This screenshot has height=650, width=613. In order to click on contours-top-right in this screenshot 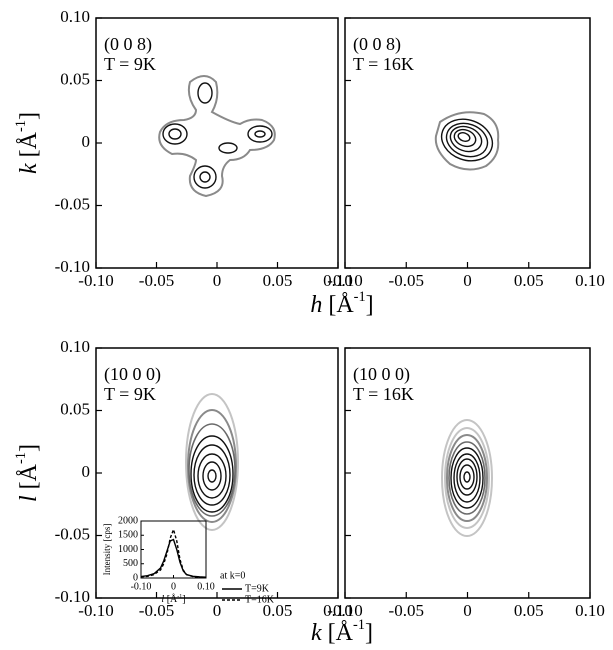, I will do `click(467, 141)`.